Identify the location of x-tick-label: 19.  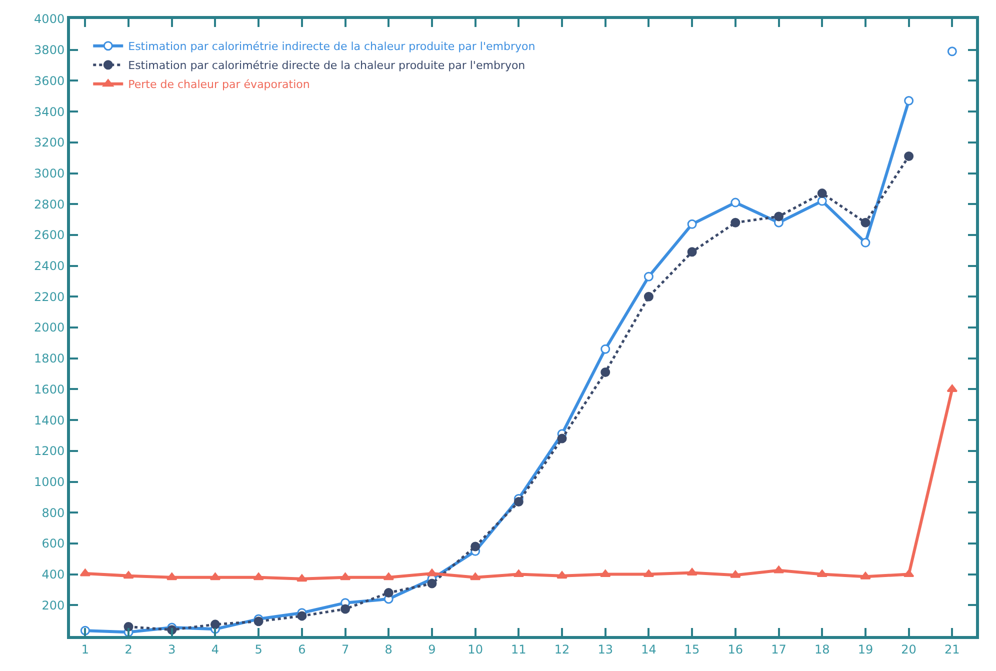
(866, 649).